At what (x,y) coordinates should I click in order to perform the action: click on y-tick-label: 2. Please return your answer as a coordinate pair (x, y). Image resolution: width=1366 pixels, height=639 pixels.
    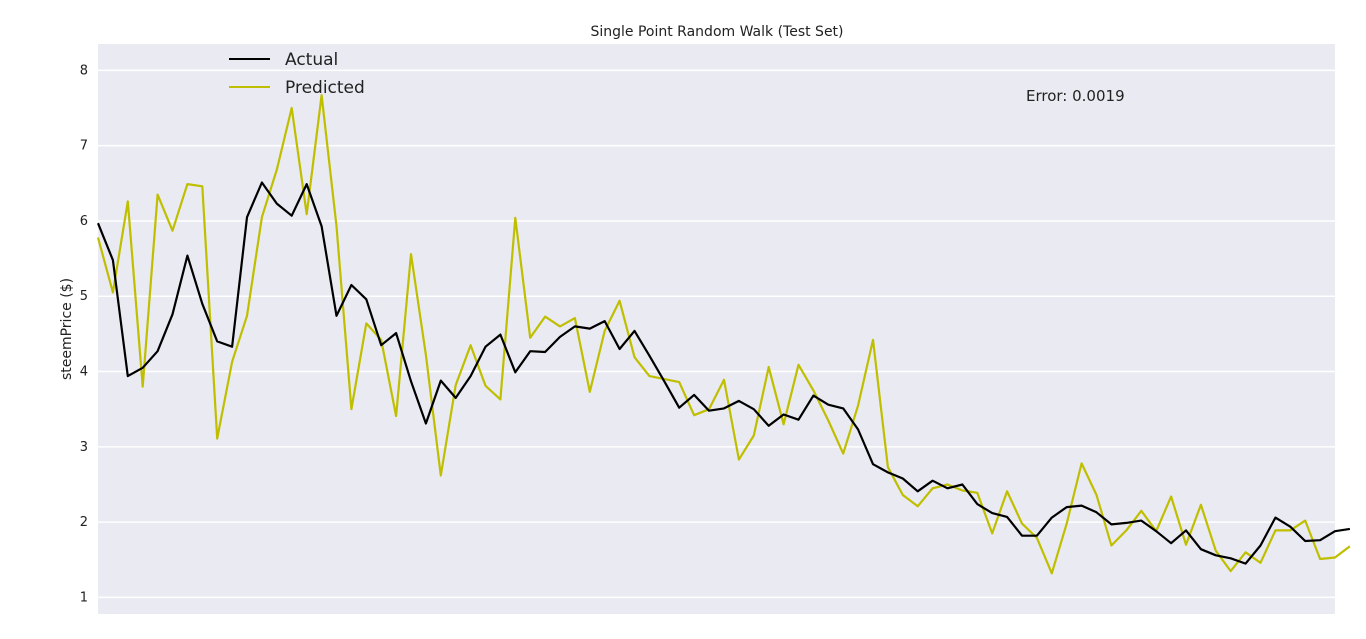
    Looking at the image, I should click on (84, 522).